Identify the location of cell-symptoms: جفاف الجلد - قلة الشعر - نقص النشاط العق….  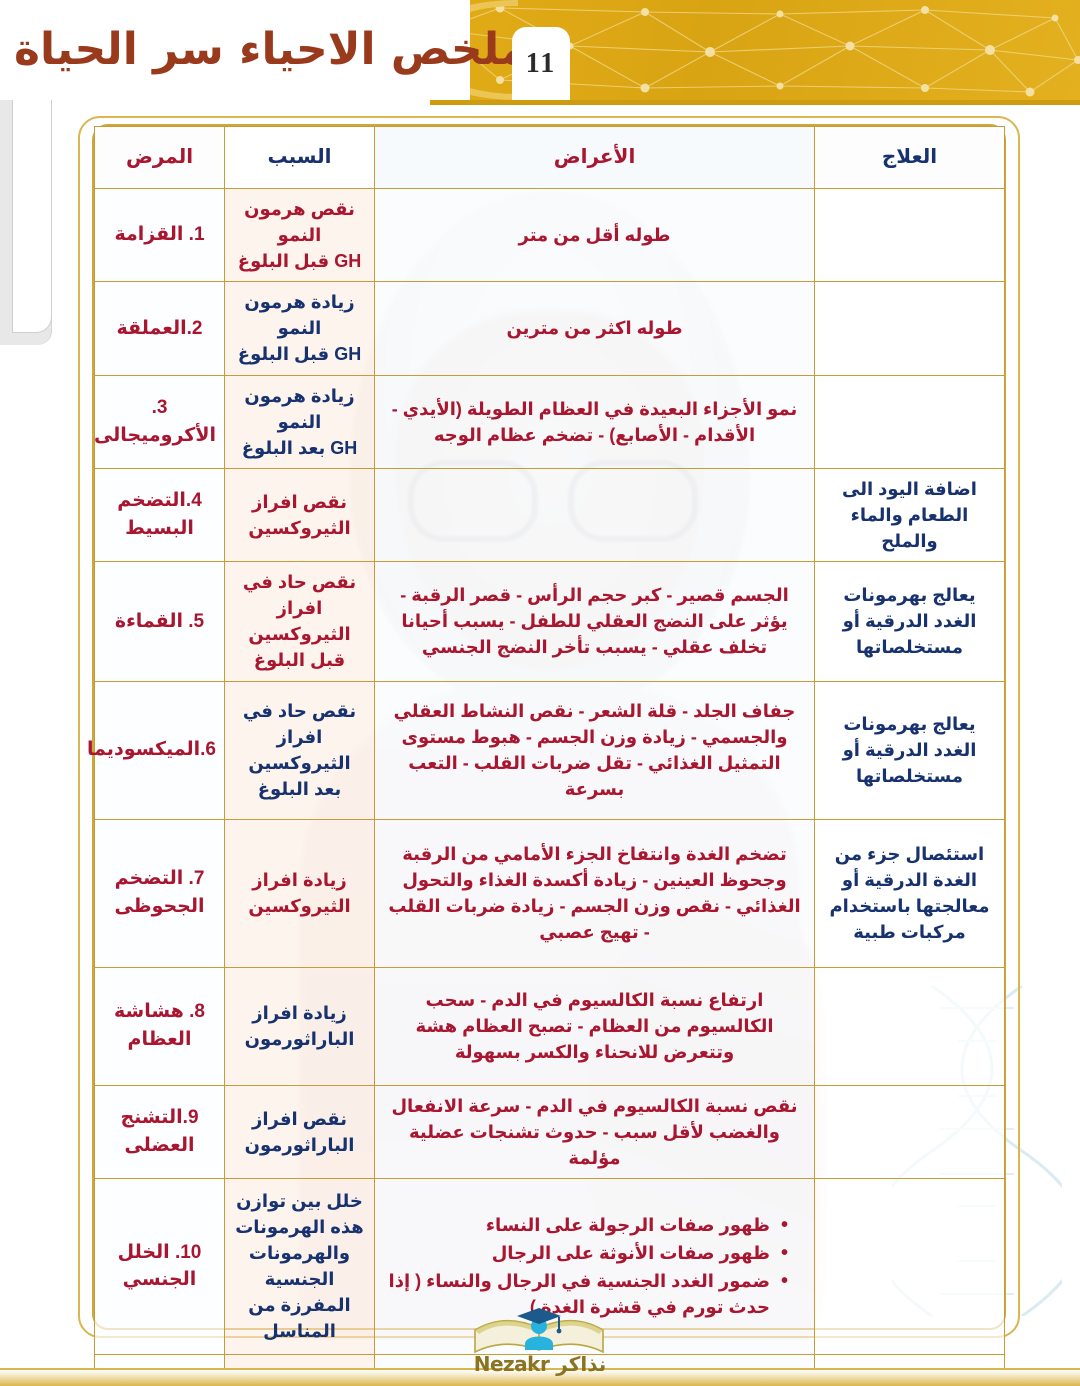
(594, 750).